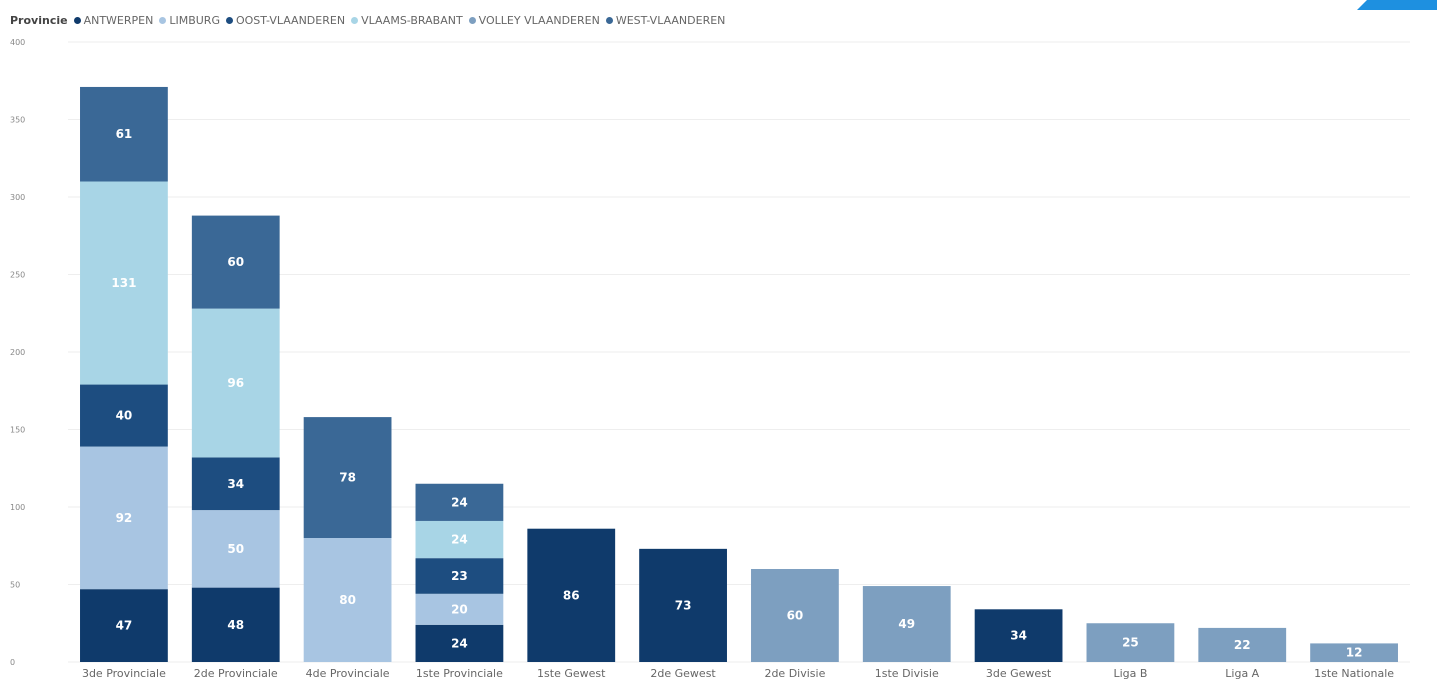 Image resolution: width=1437 pixels, height=679 pixels. I want to click on data-label: 61, so click(124, 134).